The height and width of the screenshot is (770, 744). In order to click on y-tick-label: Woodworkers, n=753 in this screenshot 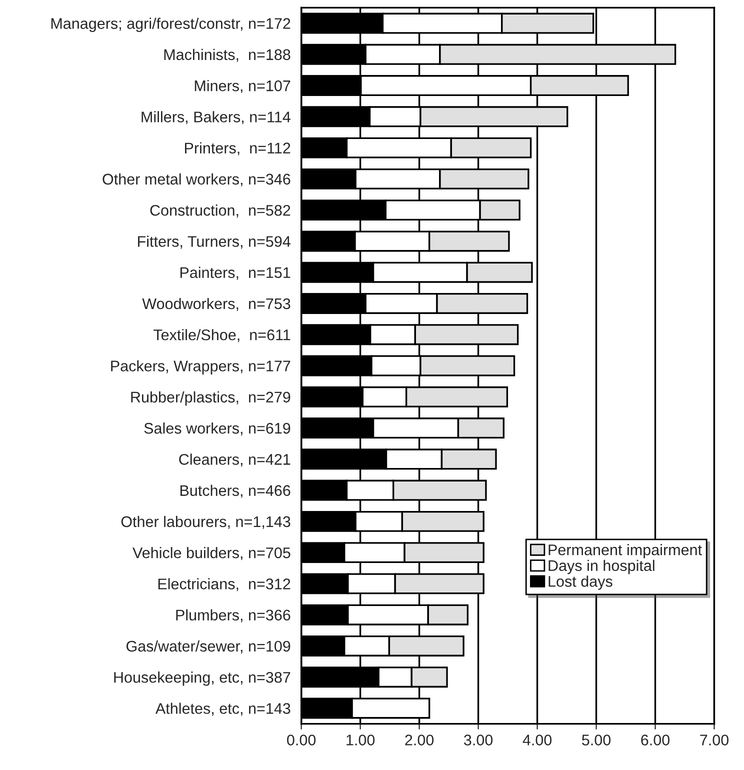, I will do `click(216, 304)`.